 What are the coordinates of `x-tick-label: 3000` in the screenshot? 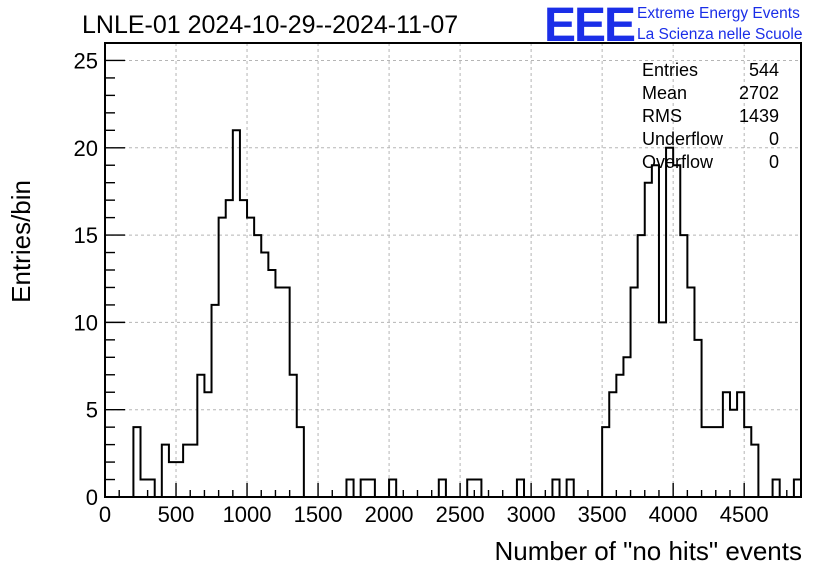 It's located at (531, 514).